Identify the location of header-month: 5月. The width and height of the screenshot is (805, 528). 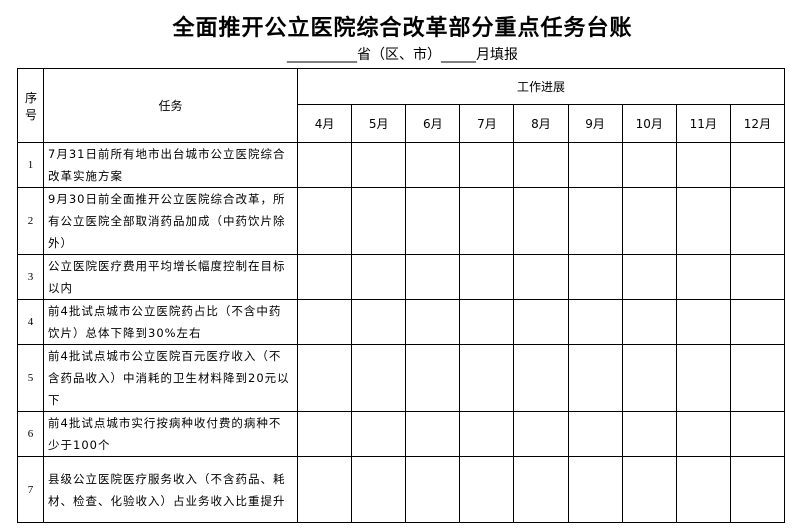
(379, 123).